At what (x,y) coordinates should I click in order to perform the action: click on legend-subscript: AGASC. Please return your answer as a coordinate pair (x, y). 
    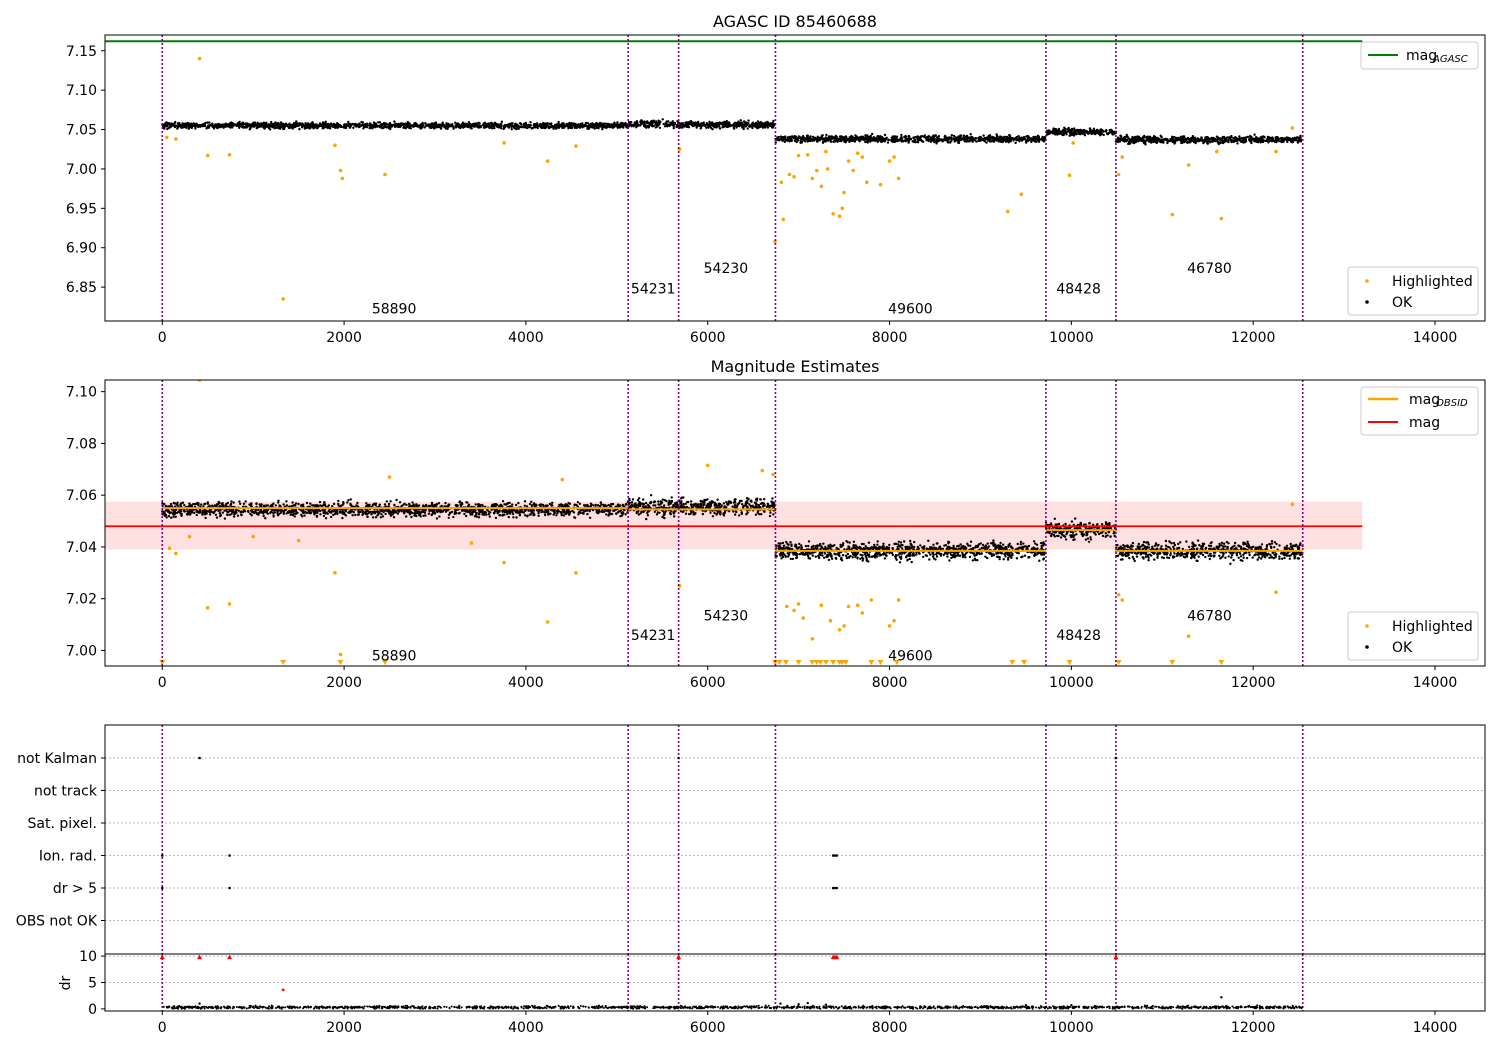
    Looking at the image, I should click on (1450, 59).